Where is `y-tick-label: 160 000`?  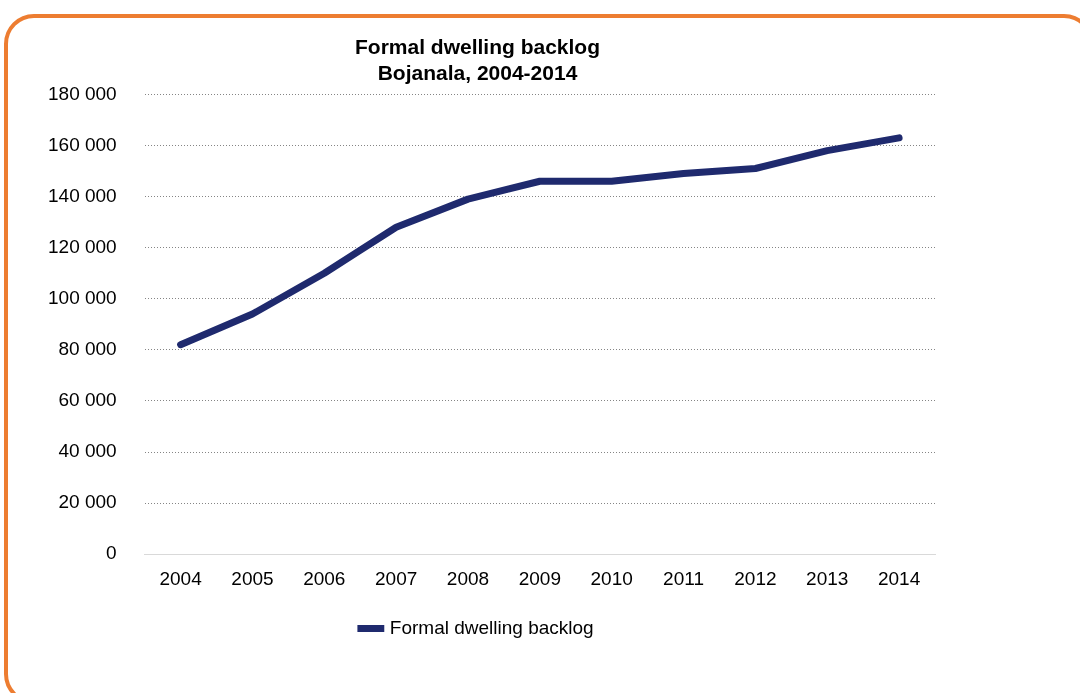
y-tick-label: 160 000 is located at coordinates (82, 144).